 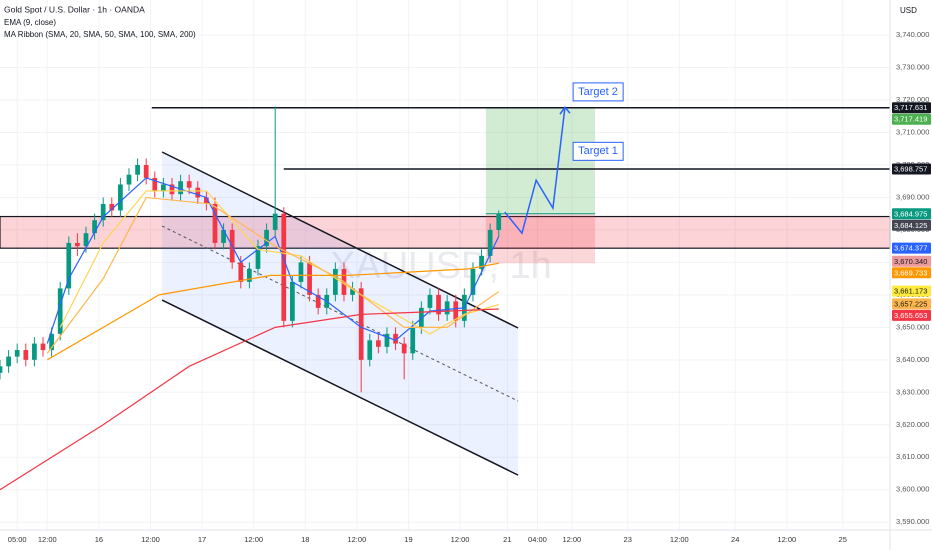 I want to click on x-tick-label: 16, so click(x=99, y=539).